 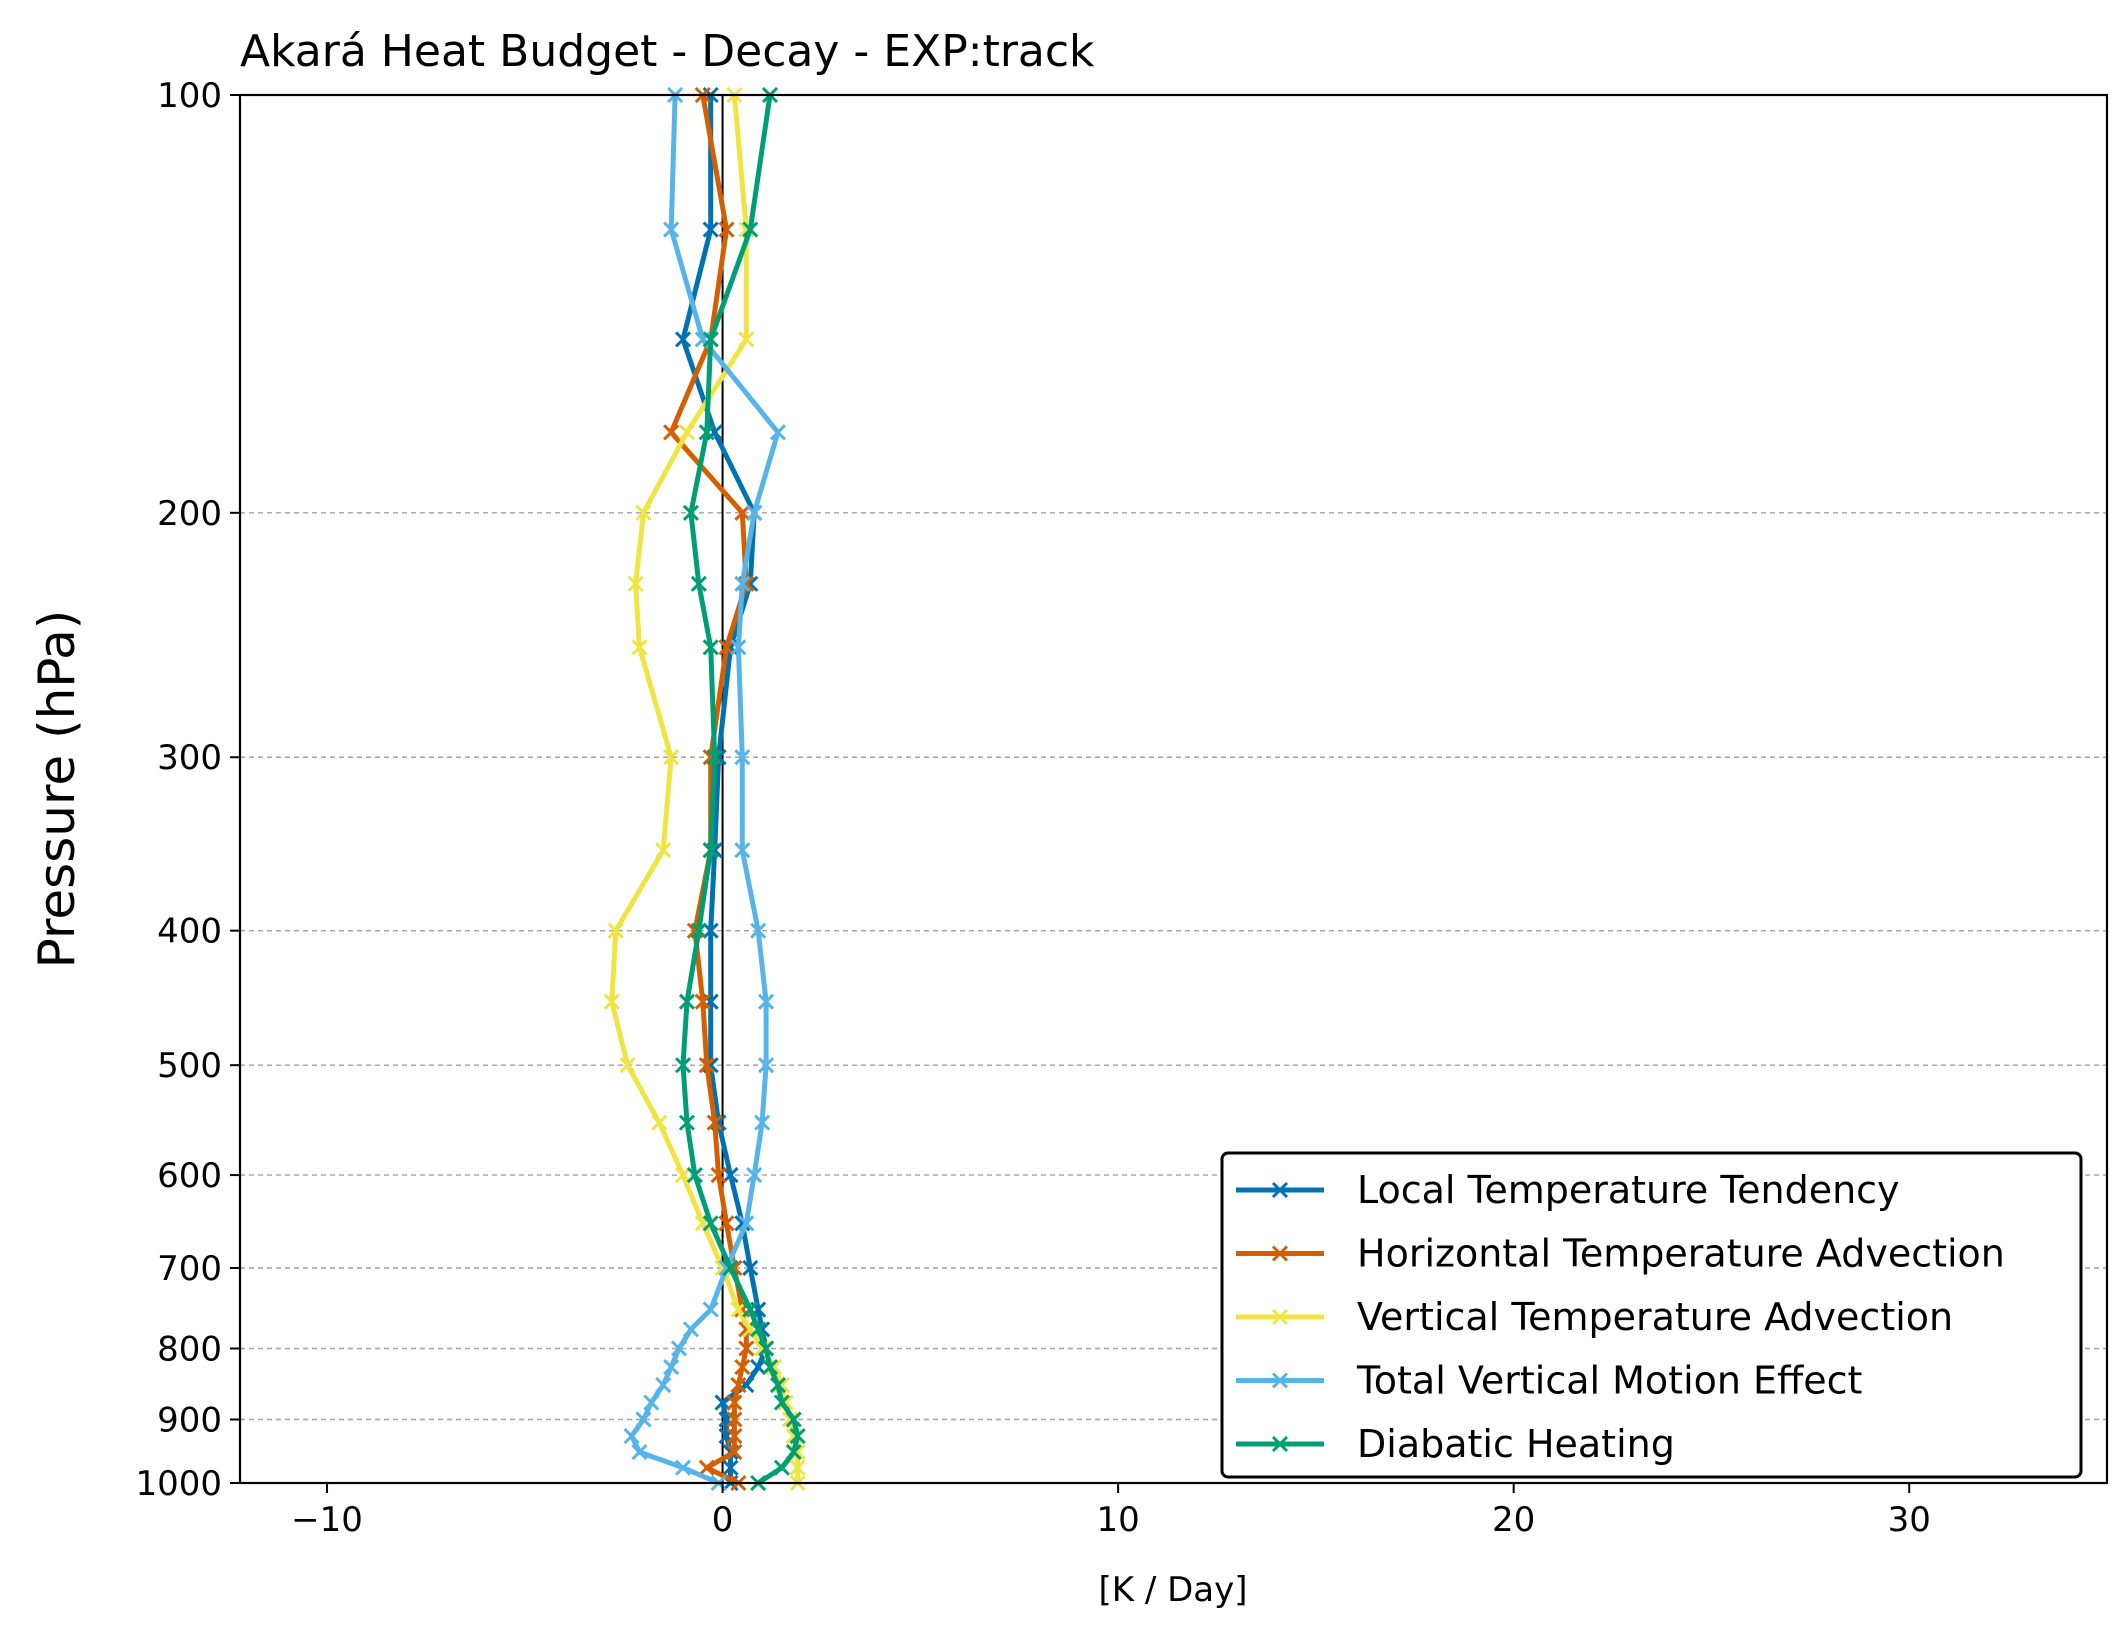 I want to click on y-tick-label: 700, so click(x=189, y=1269).